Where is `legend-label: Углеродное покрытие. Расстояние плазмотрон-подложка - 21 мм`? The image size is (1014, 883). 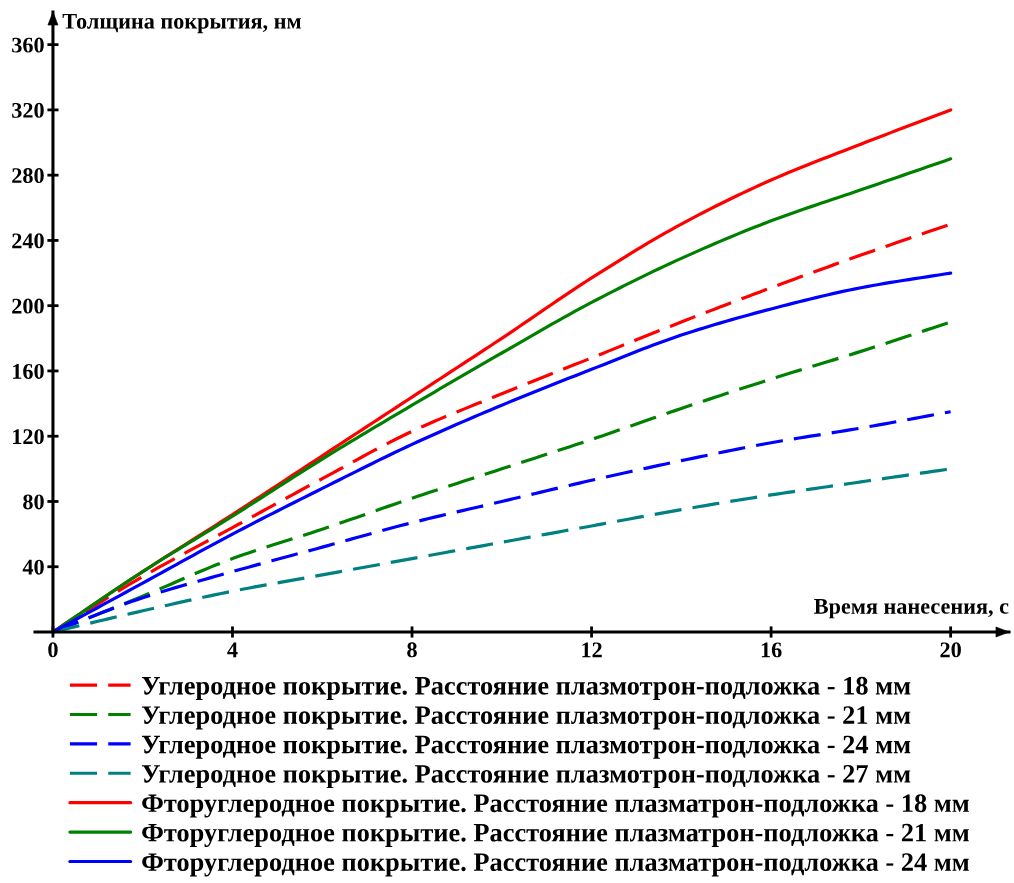 legend-label: Углеродное покрытие. Расстояние плазмотрон-подложка - 21 мм is located at coordinates (526, 718).